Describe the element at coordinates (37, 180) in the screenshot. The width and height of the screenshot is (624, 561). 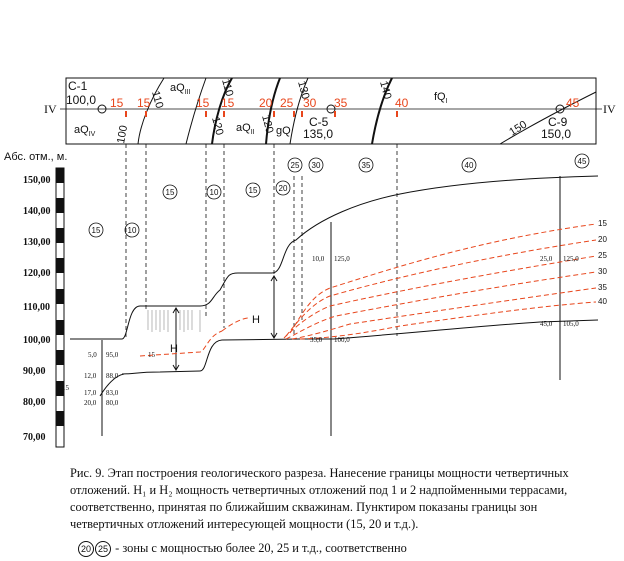
I see `elevation-label: 150,00` at that location.